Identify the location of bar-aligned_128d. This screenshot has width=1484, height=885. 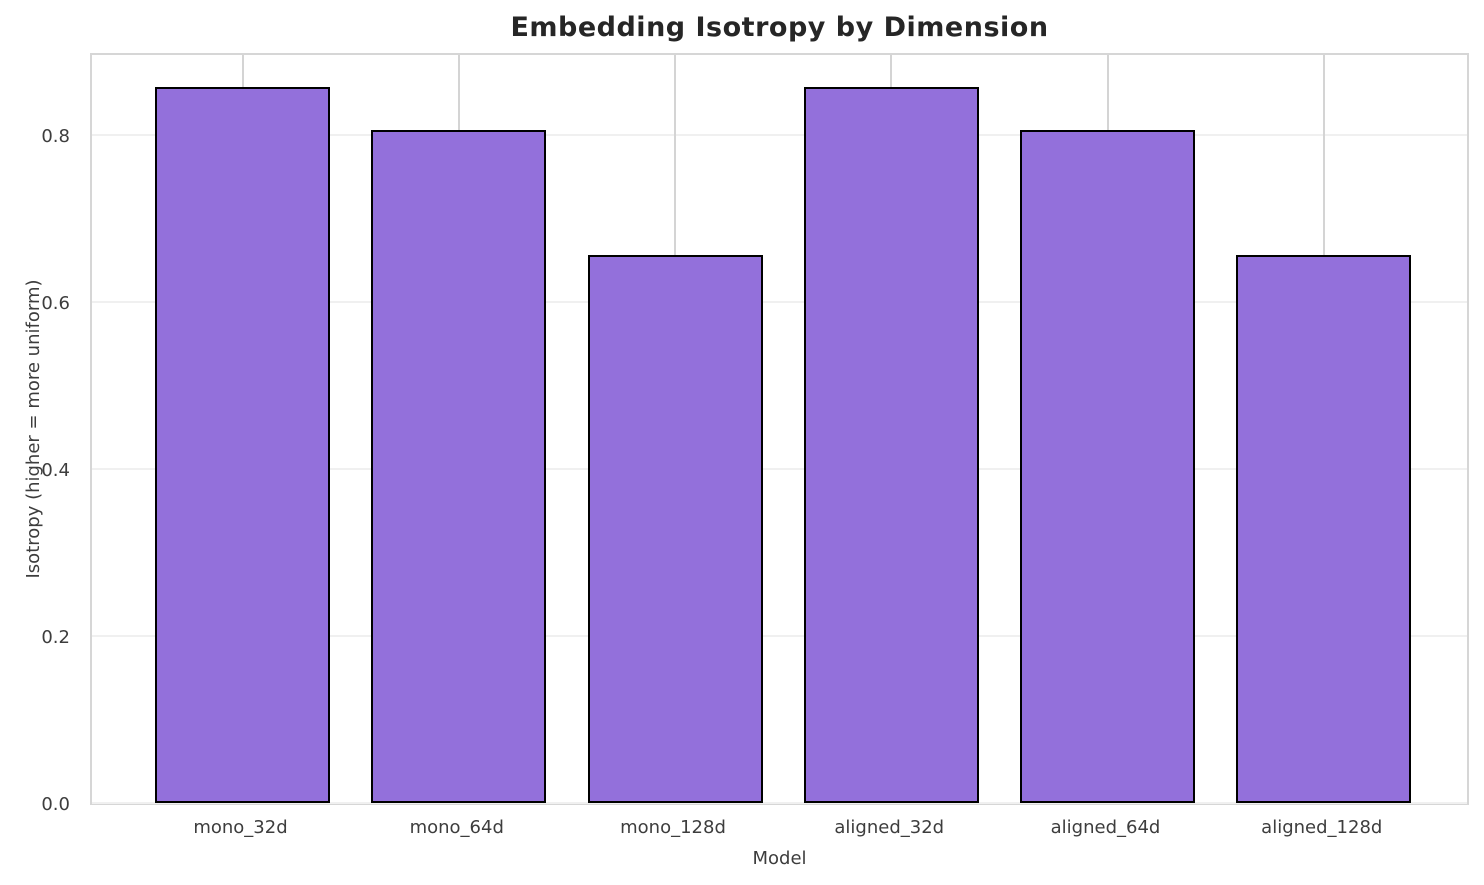
(1324, 528).